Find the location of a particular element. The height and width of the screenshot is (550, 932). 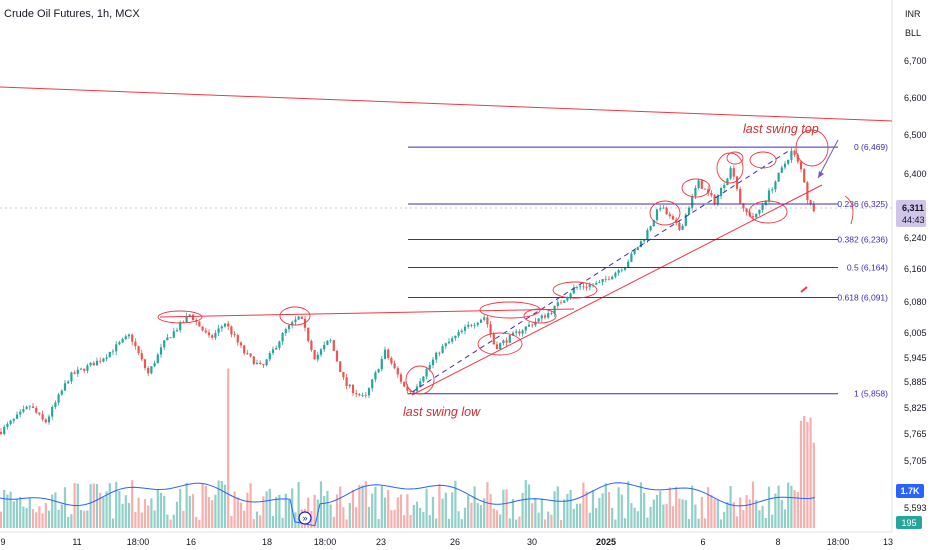

time-tick-label: 23 is located at coordinates (381, 542).